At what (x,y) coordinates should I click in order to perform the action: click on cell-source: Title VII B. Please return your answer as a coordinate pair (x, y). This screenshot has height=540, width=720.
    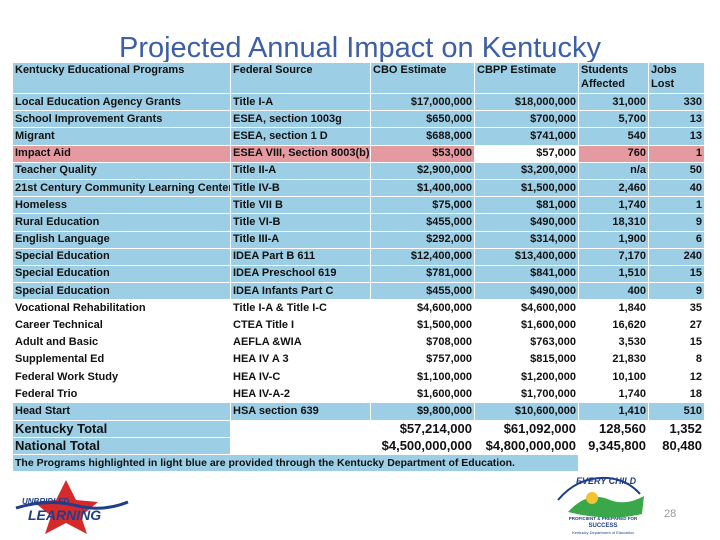
    Looking at the image, I should click on (300, 205).